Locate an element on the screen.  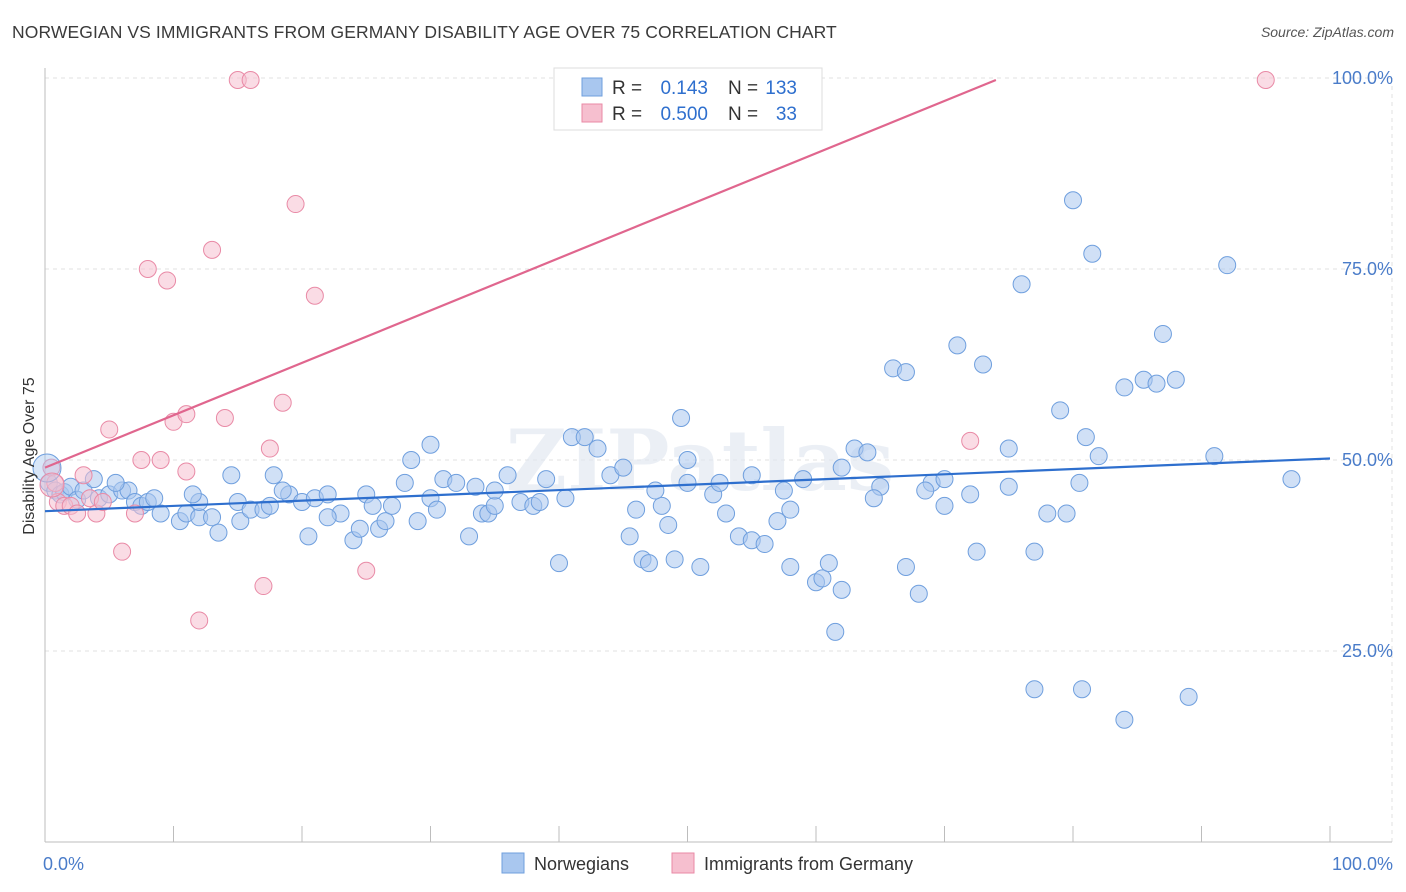
y-tick-label-50: 50.0% is located at coordinates (1367, 460).